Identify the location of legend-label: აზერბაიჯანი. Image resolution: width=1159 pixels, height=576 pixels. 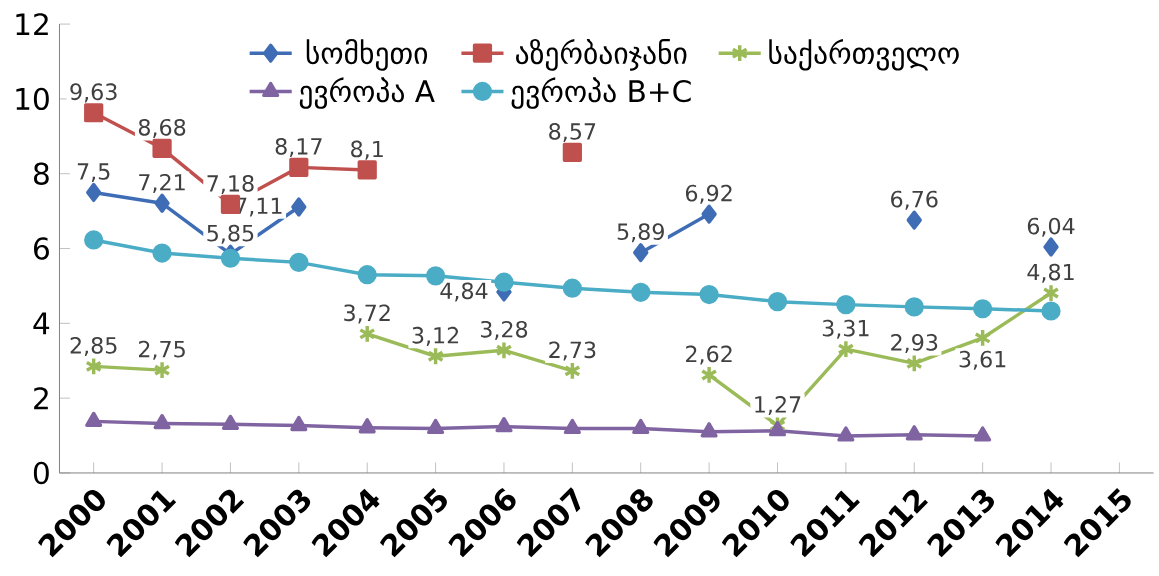
(601, 55).